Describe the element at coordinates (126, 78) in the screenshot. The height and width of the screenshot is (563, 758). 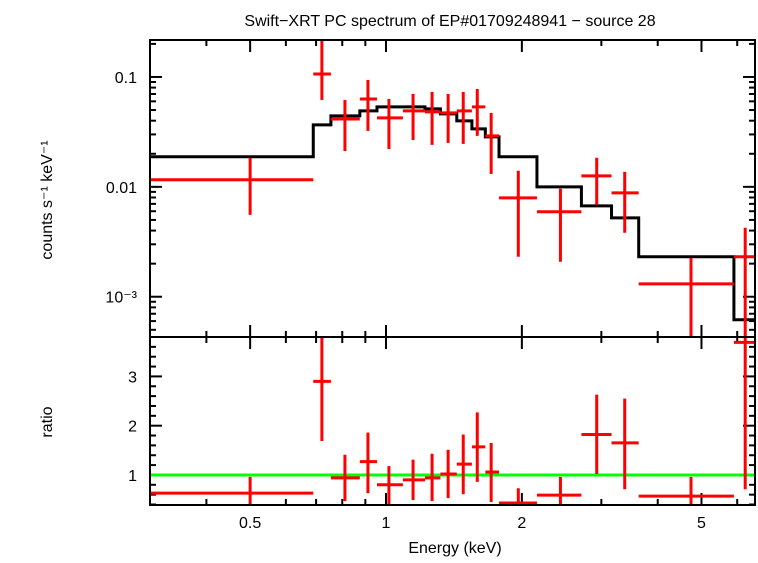
I see `y-tick-label-top: 0.1` at that location.